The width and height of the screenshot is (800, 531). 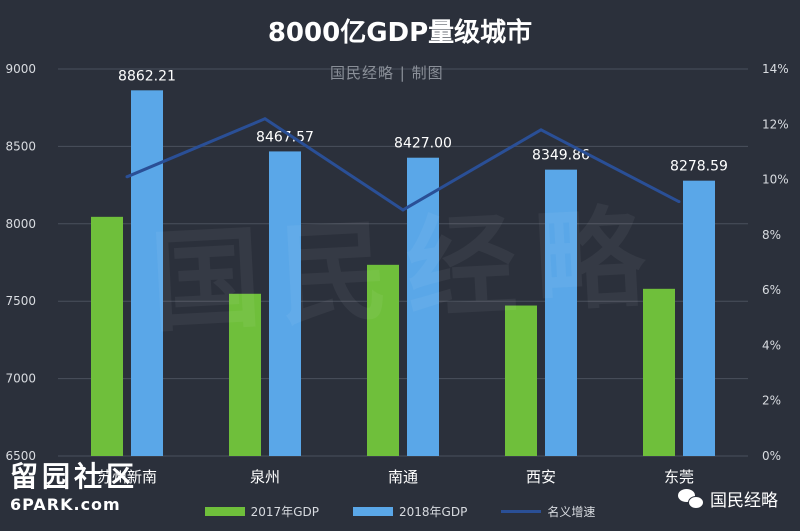 What do you see at coordinates (20, 224) in the screenshot?
I see `y-tick-label: 8000` at bounding box center [20, 224].